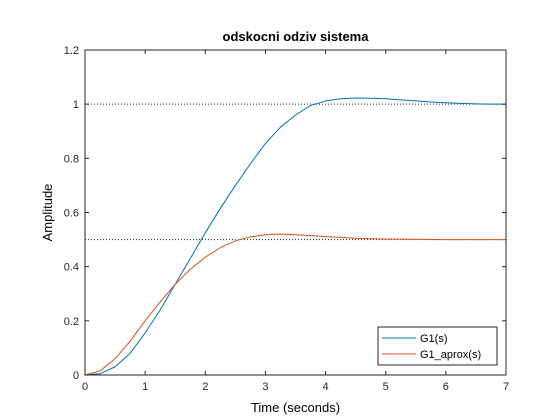  What do you see at coordinates (47, 213) in the screenshot?
I see `y-axis-label: Amplitude` at bounding box center [47, 213].